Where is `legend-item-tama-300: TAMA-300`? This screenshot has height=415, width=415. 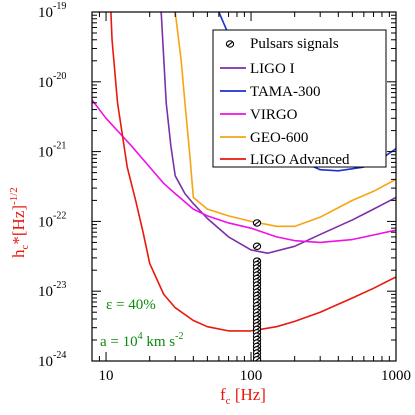
legend-item-tama-300: TAMA-300 is located at coordinates (270, 92).